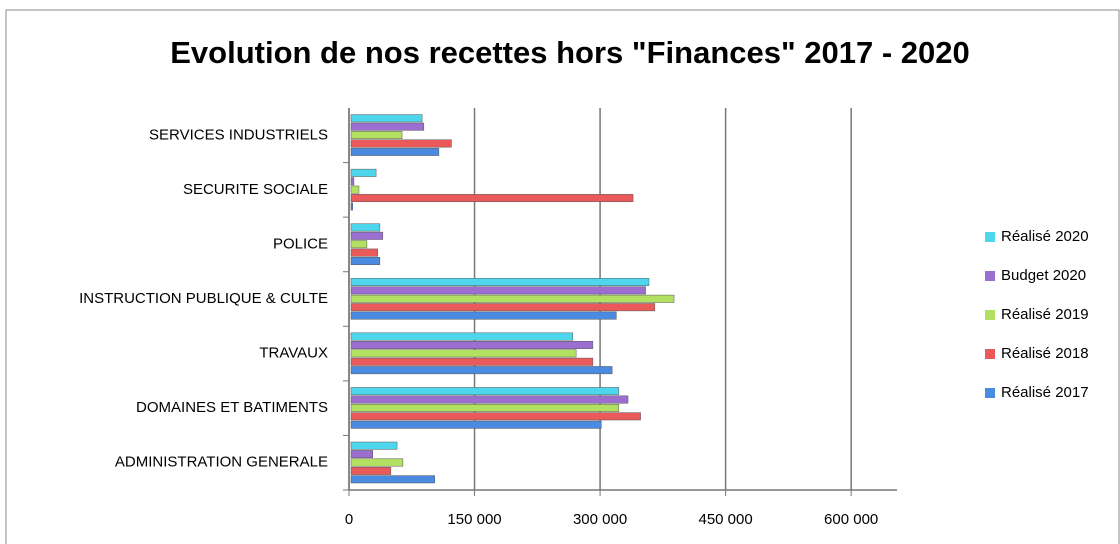  Describe the element at coordinates (221, 462) in the screenshot. I see `y-tick-label: ADMINISTRATION GENERALE` at that location.